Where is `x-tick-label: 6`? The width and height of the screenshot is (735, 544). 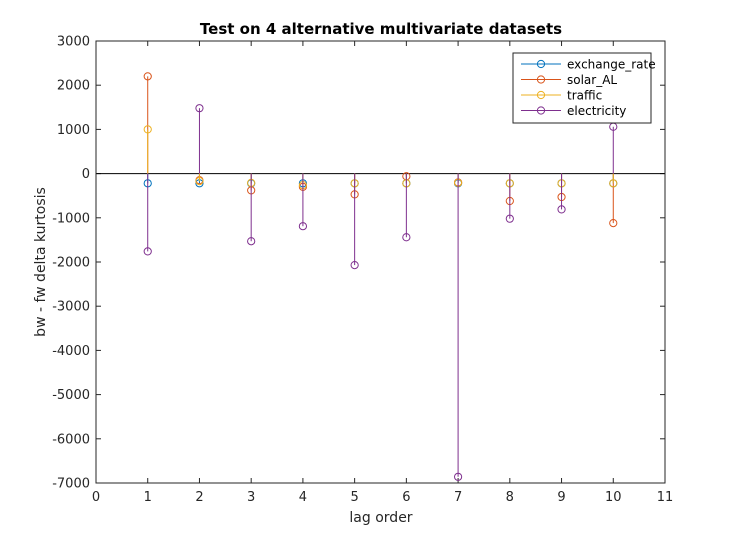
x-tick-label: 6 is located at coordinates (406, 497).